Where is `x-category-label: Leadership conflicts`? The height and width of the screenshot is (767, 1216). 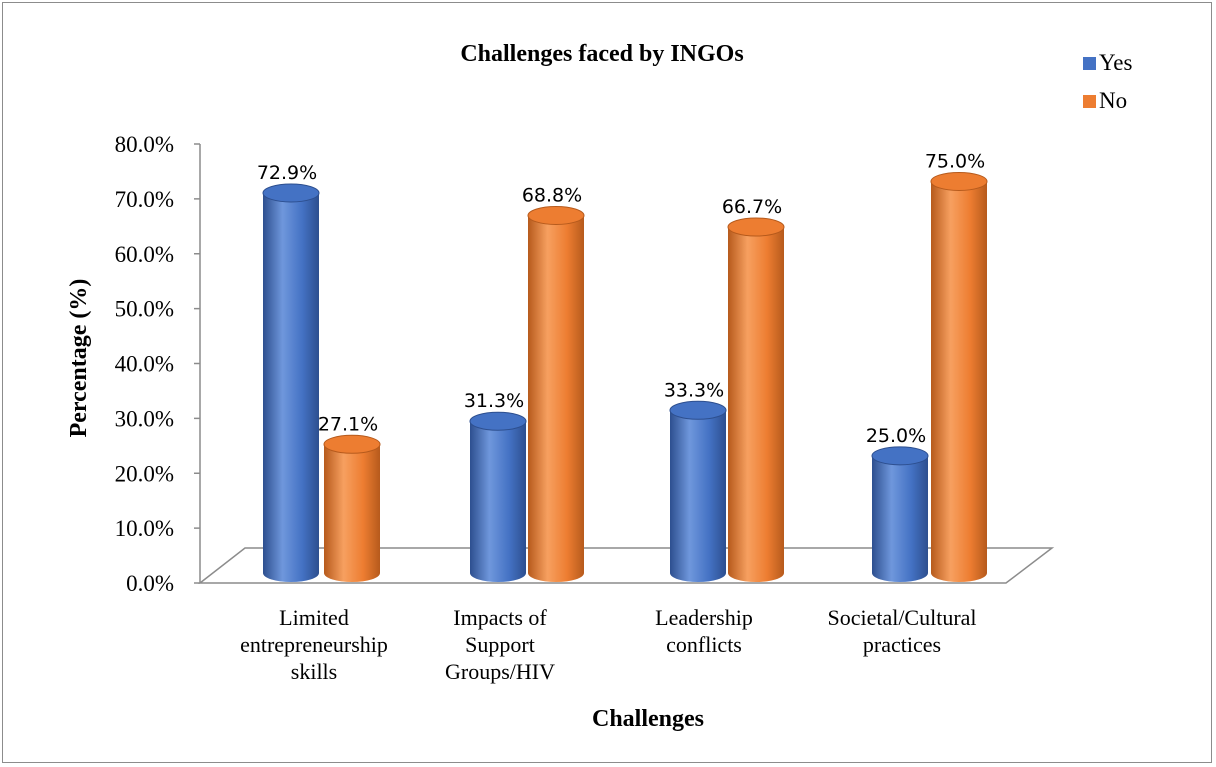
x-category-label: Leadership conflicts is located at coordinates (704, 631).